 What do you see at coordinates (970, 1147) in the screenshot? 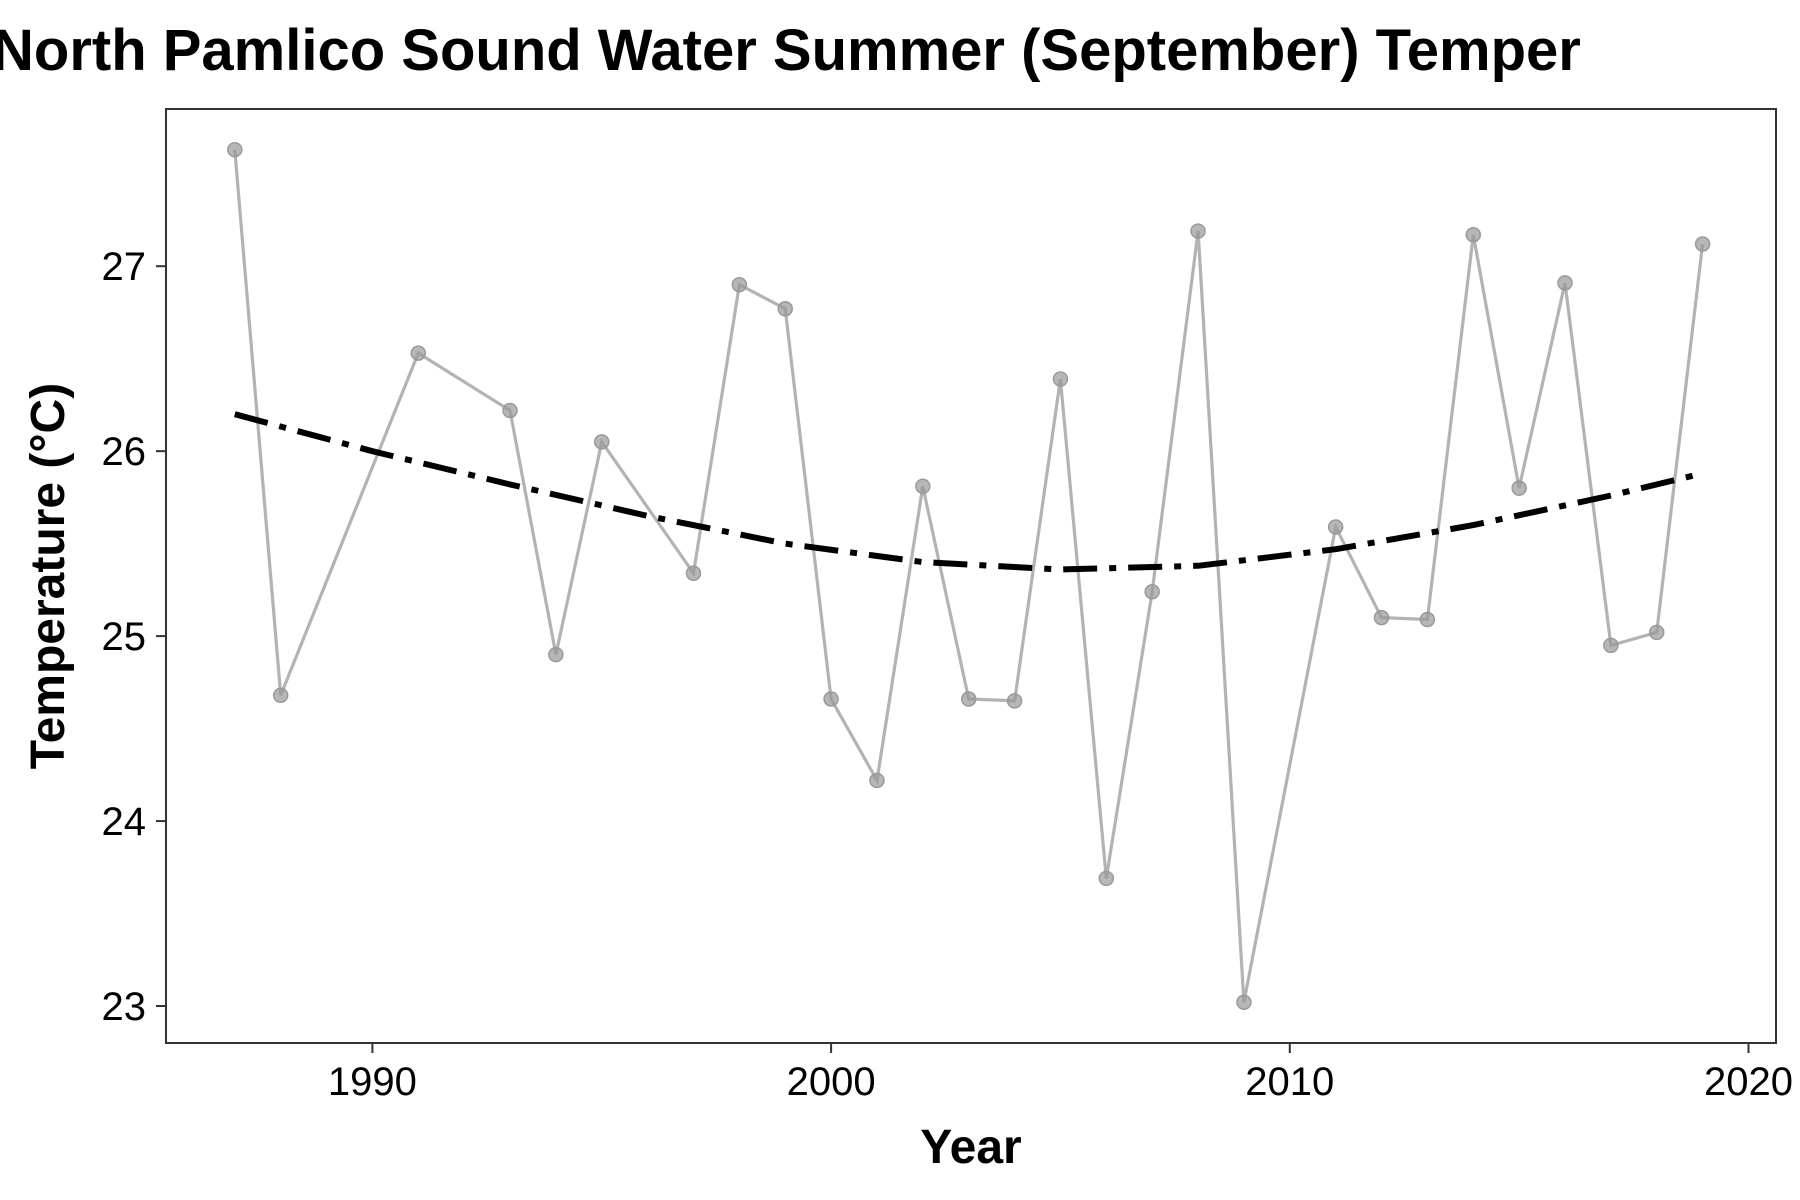
I see `x-axis-title: Year` at bounding box center [970, 1147].